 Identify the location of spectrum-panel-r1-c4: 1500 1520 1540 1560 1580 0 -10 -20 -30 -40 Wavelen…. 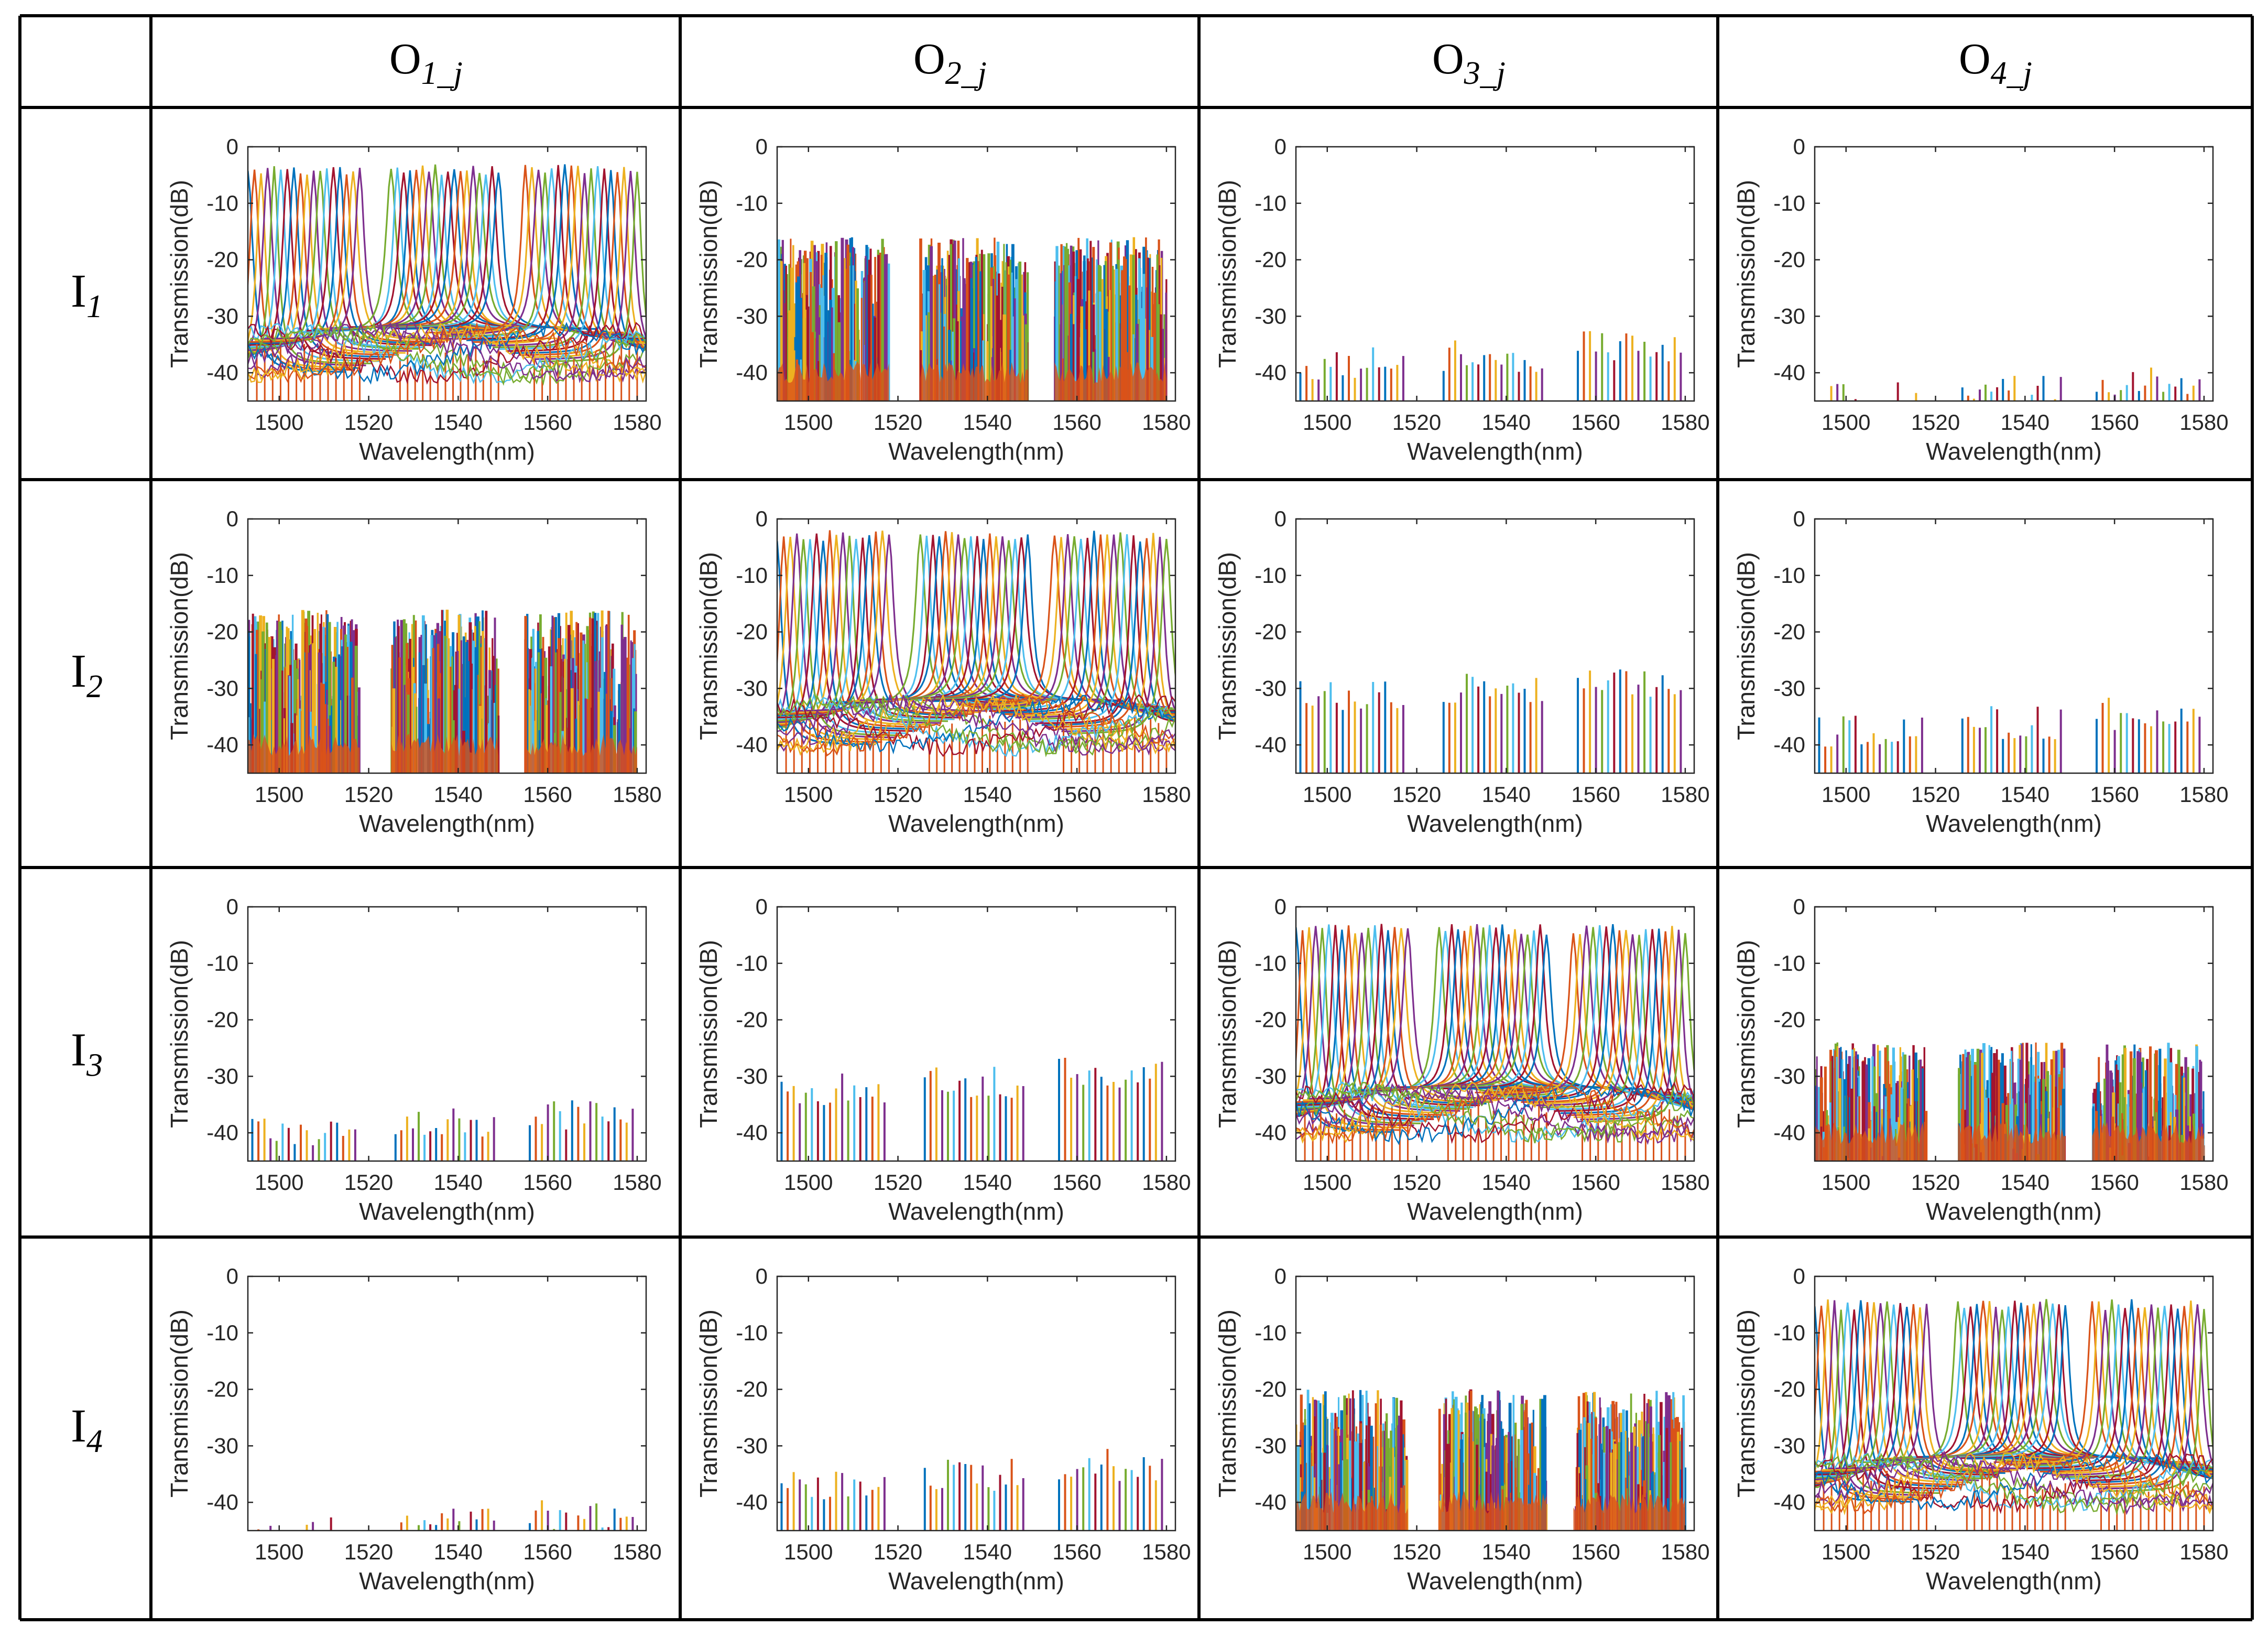
(1980, 299).